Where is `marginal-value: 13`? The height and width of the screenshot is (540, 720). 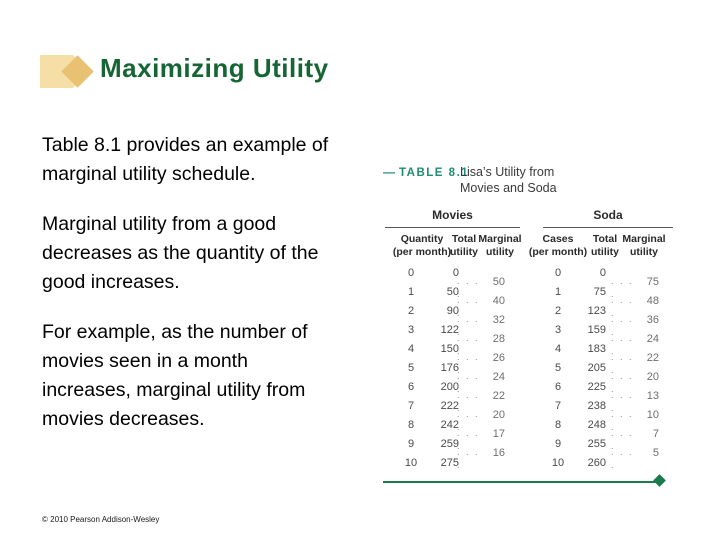
marginal-value: 13 is located at coordinates (652, 396).